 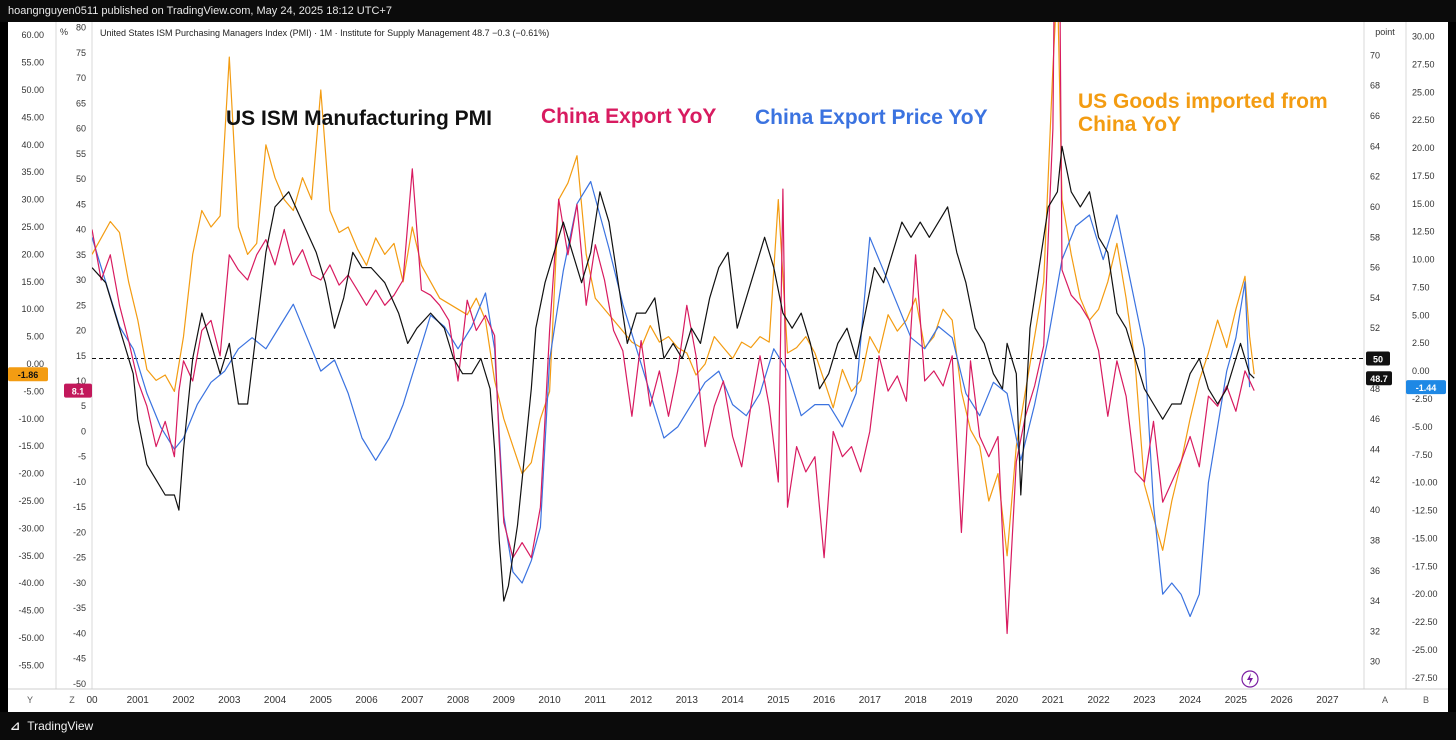 I want to click on right-outer-tick: 0.00, so click(x=1421, y=371).